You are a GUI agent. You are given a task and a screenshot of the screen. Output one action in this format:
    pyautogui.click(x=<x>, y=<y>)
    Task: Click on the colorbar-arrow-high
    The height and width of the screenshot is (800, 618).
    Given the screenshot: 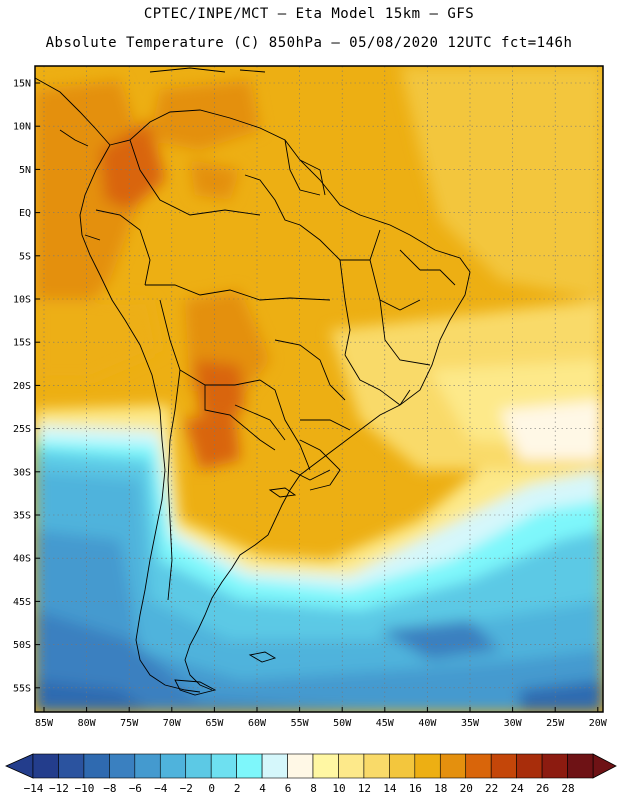 What is the action you would take?
    pyautogui.click(x=604, y=766)
    